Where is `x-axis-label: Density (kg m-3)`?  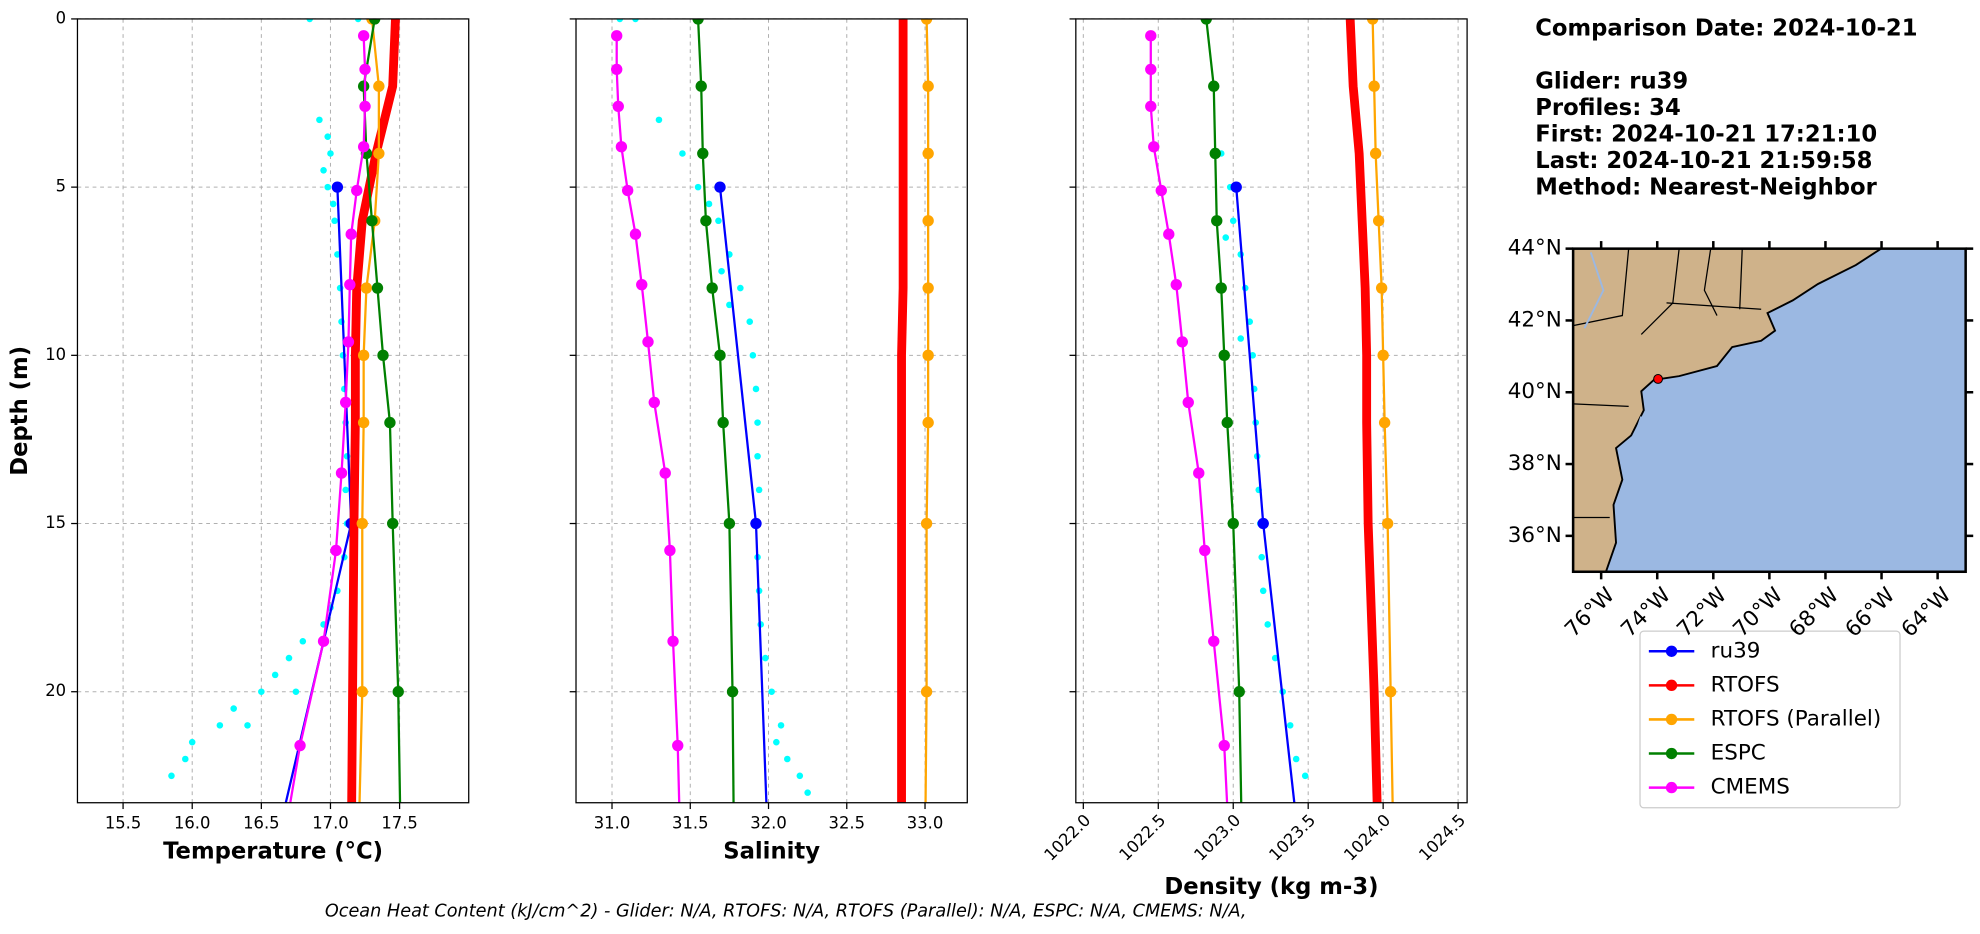
x-axis-label: Density (kg m-3) is located at coordinates (1271, 887).